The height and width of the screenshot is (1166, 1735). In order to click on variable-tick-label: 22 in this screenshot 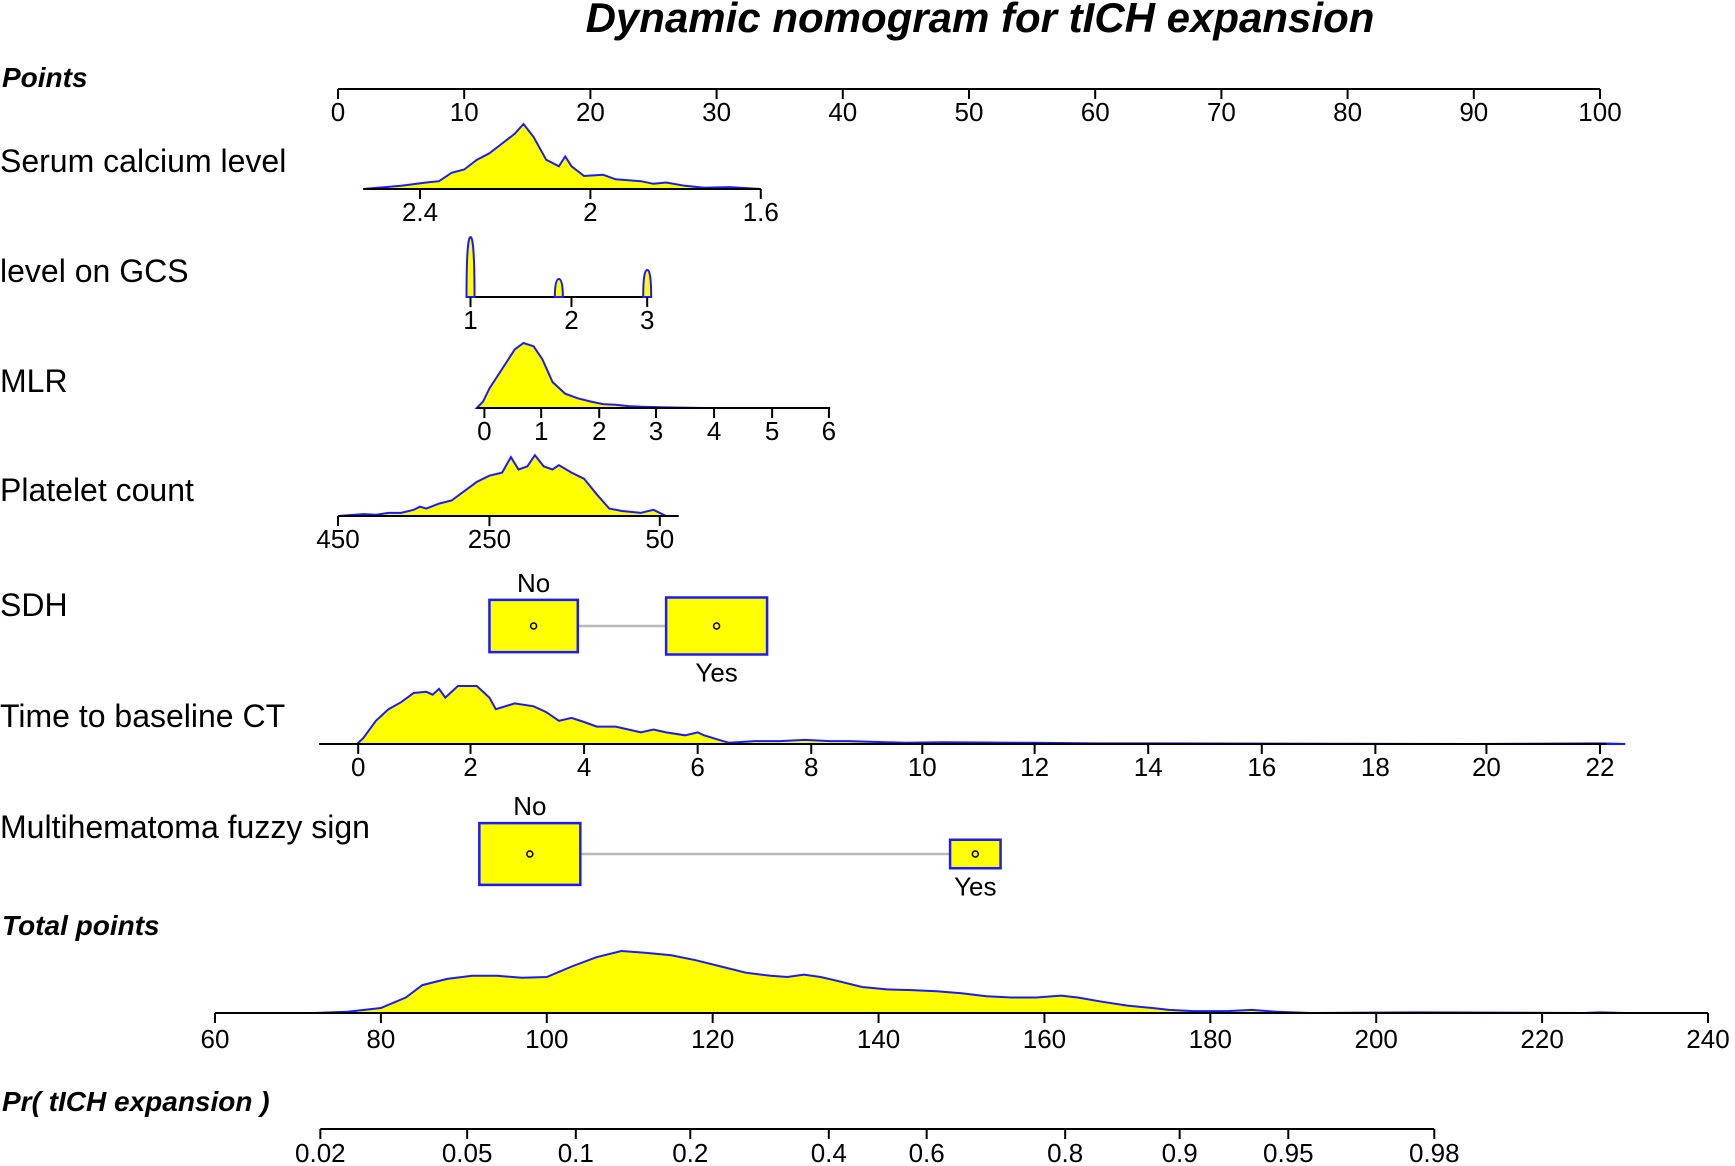, I will do `click(1600, 767)`.